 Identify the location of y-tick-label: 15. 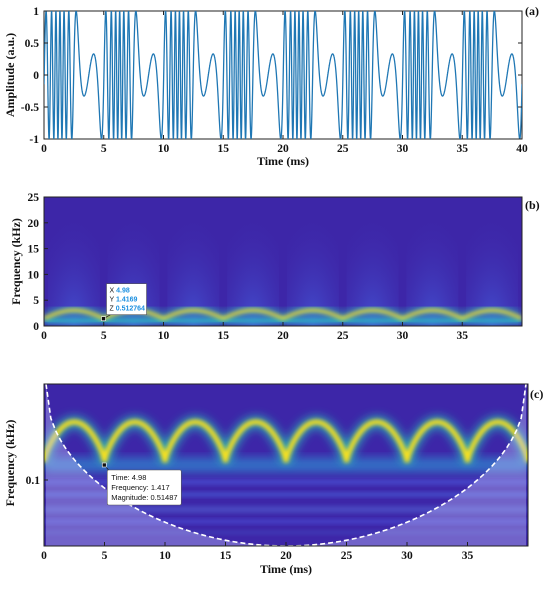
(34, 250).